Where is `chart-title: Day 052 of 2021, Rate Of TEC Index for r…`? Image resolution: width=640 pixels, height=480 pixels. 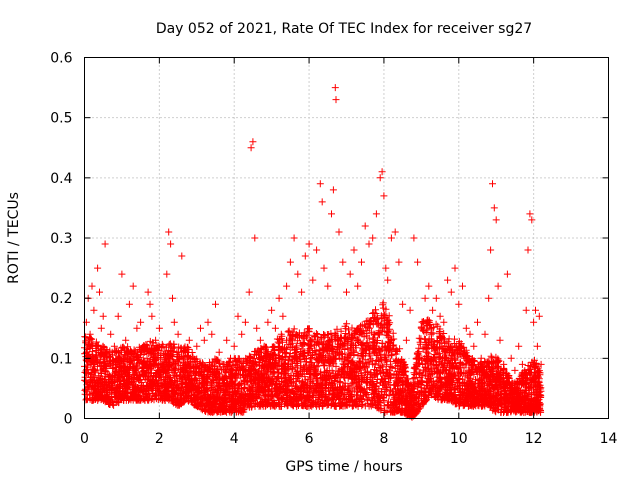 chart-title: Day 052 of 2021, Rate Of TEC Index for r… is located at coordinates (344, 29).